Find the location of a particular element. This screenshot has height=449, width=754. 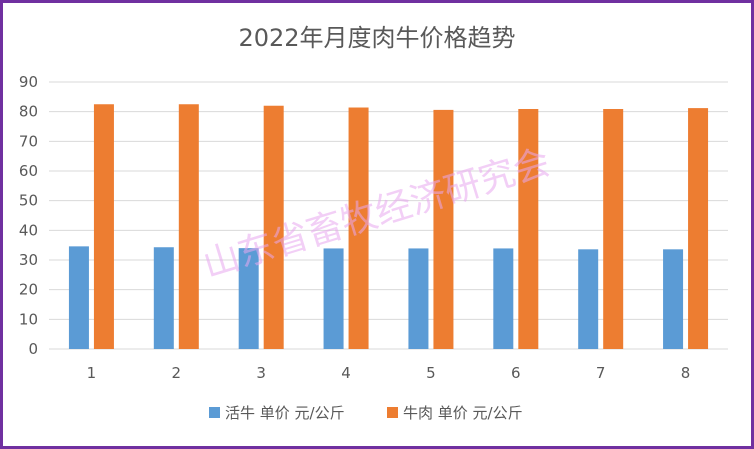

y-tick-label: 60 is located at coordinates (28, 171).